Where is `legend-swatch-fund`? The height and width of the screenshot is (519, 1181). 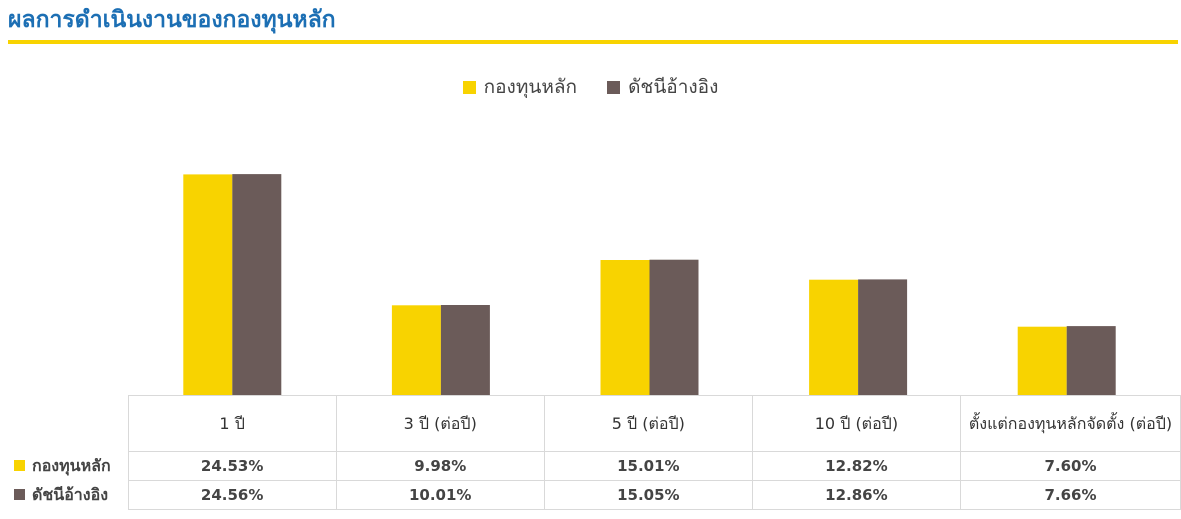 legend-swatch-fund is located at coordinates (469, 87).